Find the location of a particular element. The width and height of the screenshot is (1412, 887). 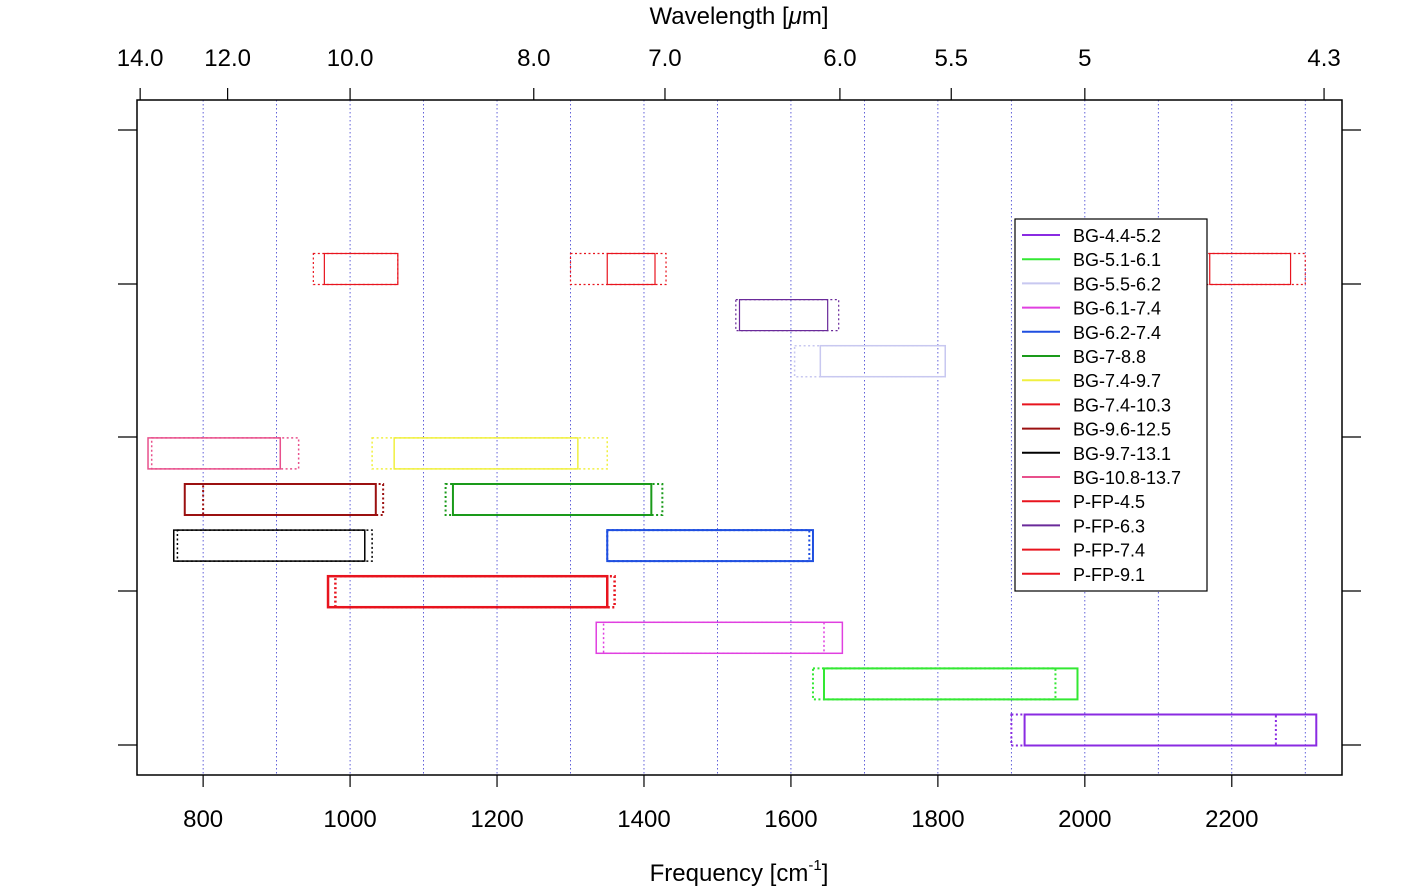

bar-dotted-BG-9.6-12.5 is located at coordinates (293, 499).